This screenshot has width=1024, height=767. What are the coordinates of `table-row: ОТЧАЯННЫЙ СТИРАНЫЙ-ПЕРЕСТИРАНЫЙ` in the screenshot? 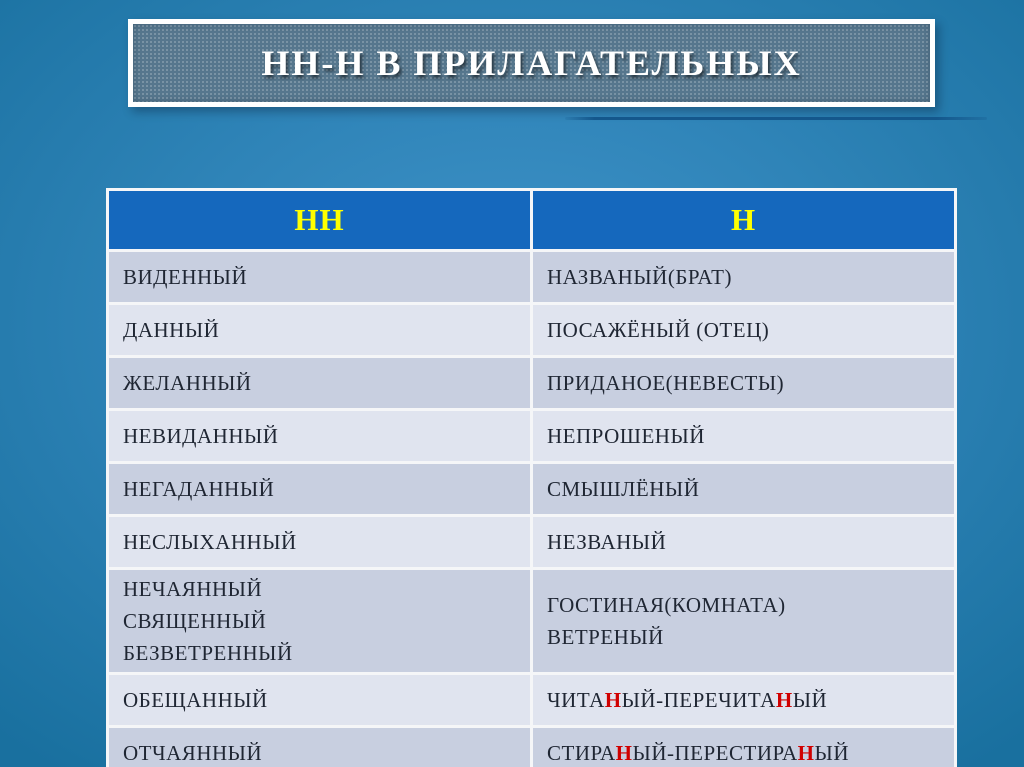 It's located at (531, 747).